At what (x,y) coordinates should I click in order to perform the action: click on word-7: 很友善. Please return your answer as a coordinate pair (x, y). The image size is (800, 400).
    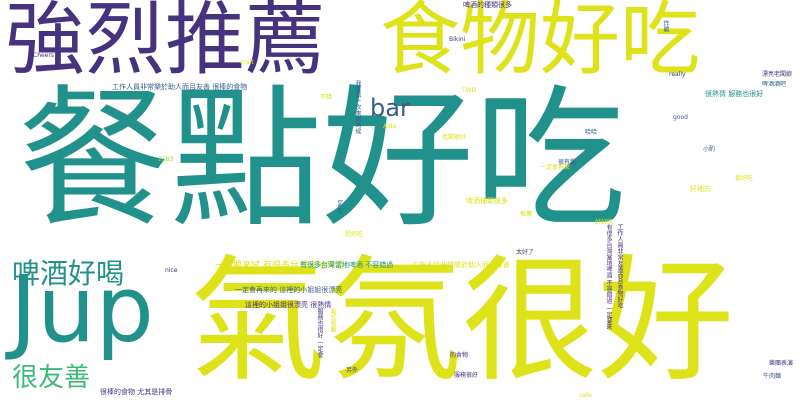
    Looking at the image, I should click on (51, 378).